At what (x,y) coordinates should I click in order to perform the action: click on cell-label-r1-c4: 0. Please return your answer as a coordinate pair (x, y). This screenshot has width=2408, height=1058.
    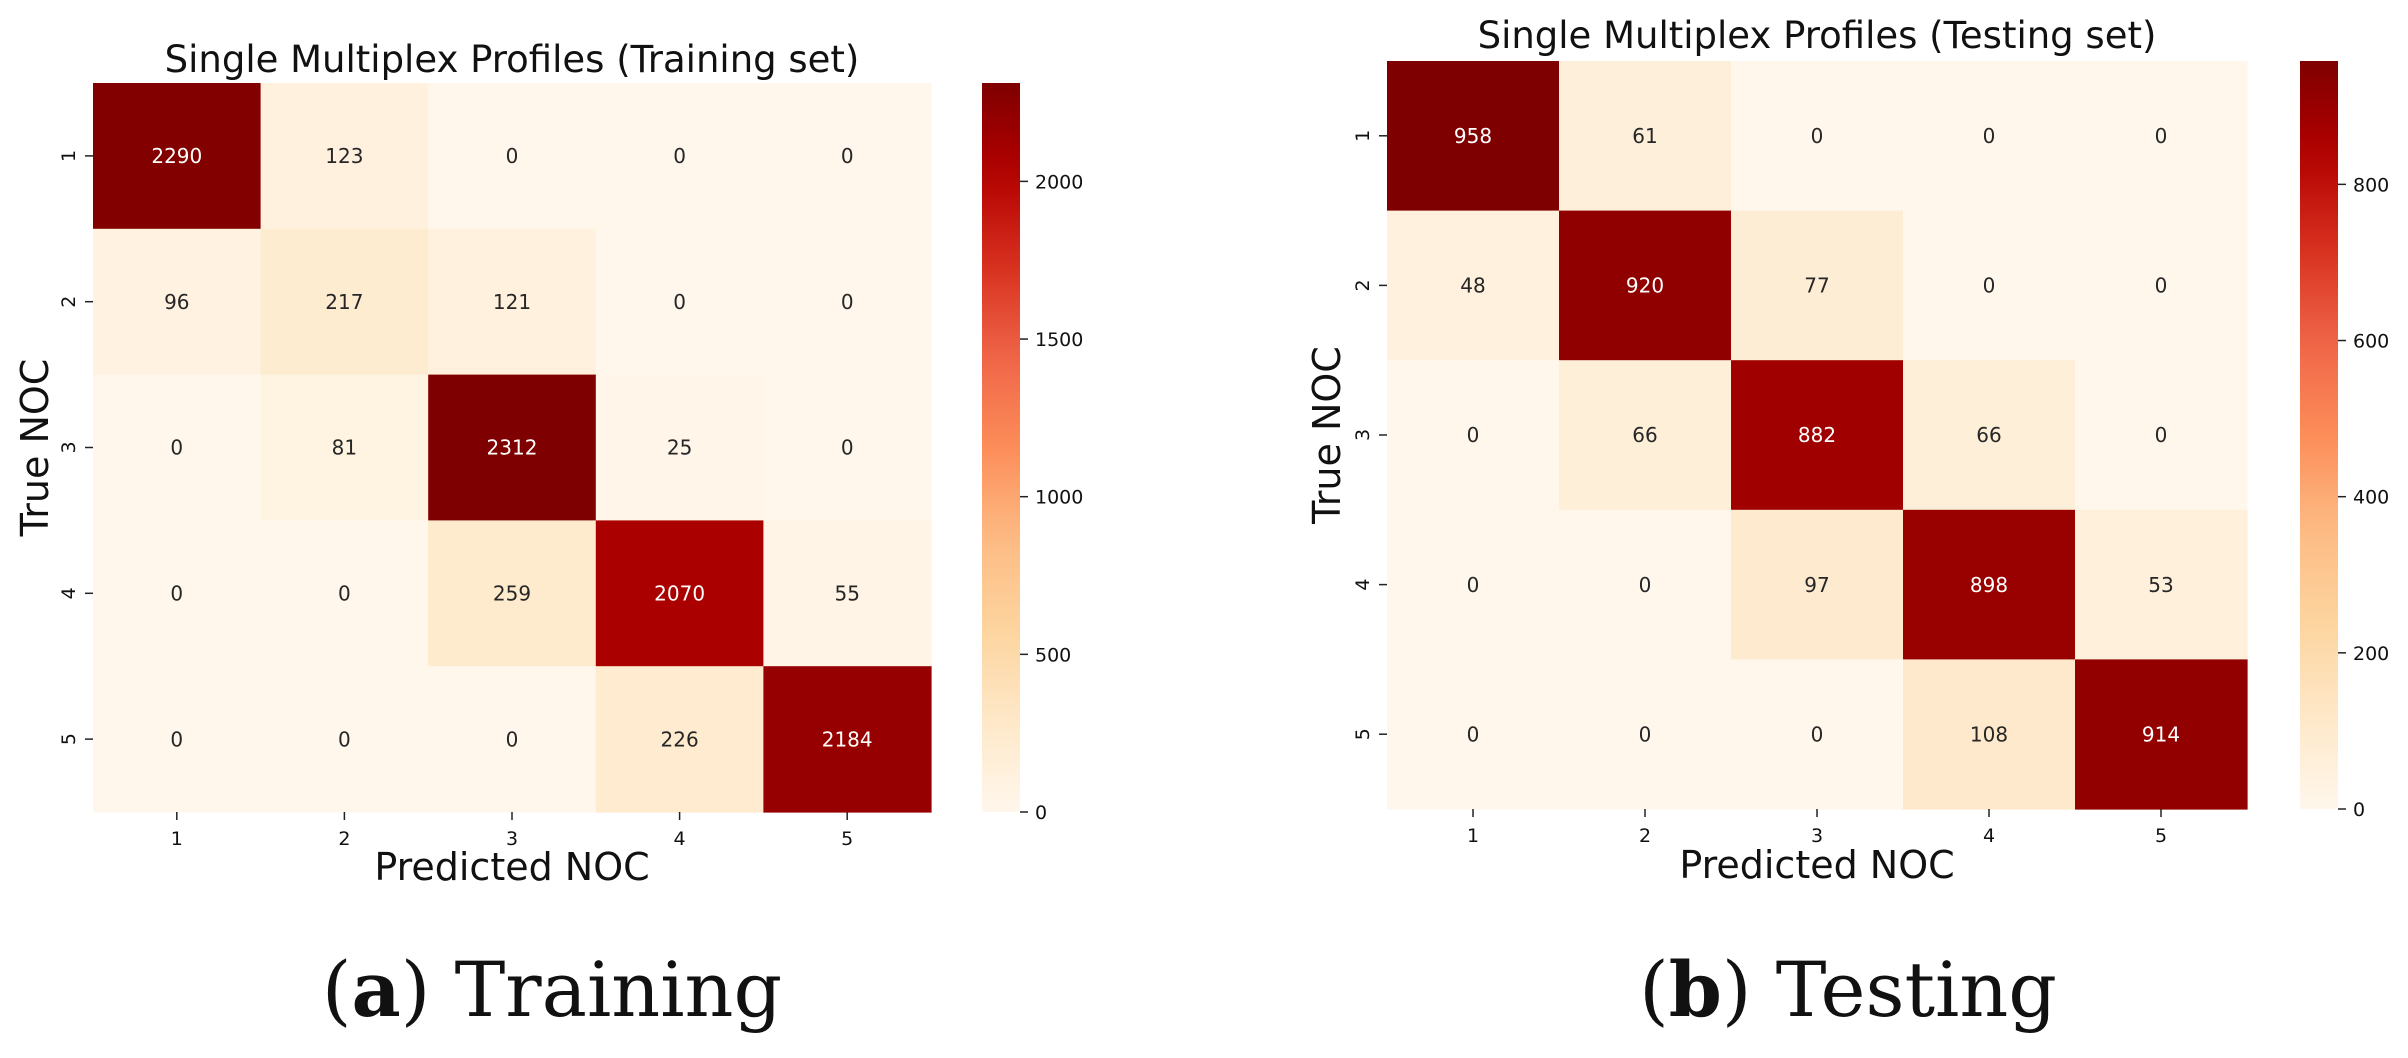
    Looking at the image, I should click on (679, 156).